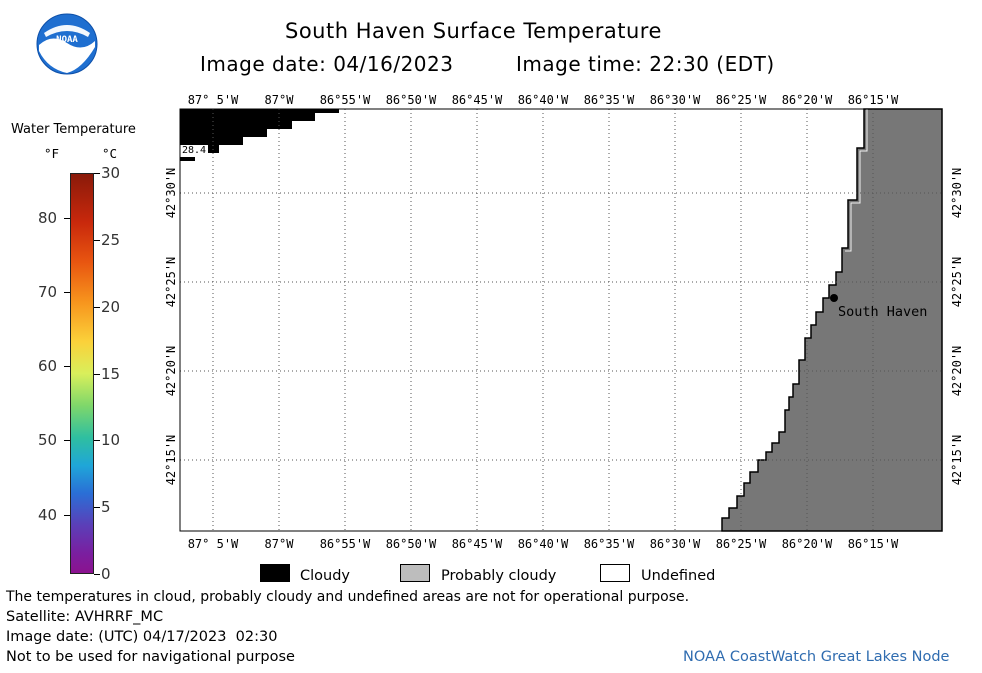  What do you see at coordinates (345, 544) in the screenshot?
I see `longitude-label-bottom: 86°55'W` at bounding box center [345, 544].